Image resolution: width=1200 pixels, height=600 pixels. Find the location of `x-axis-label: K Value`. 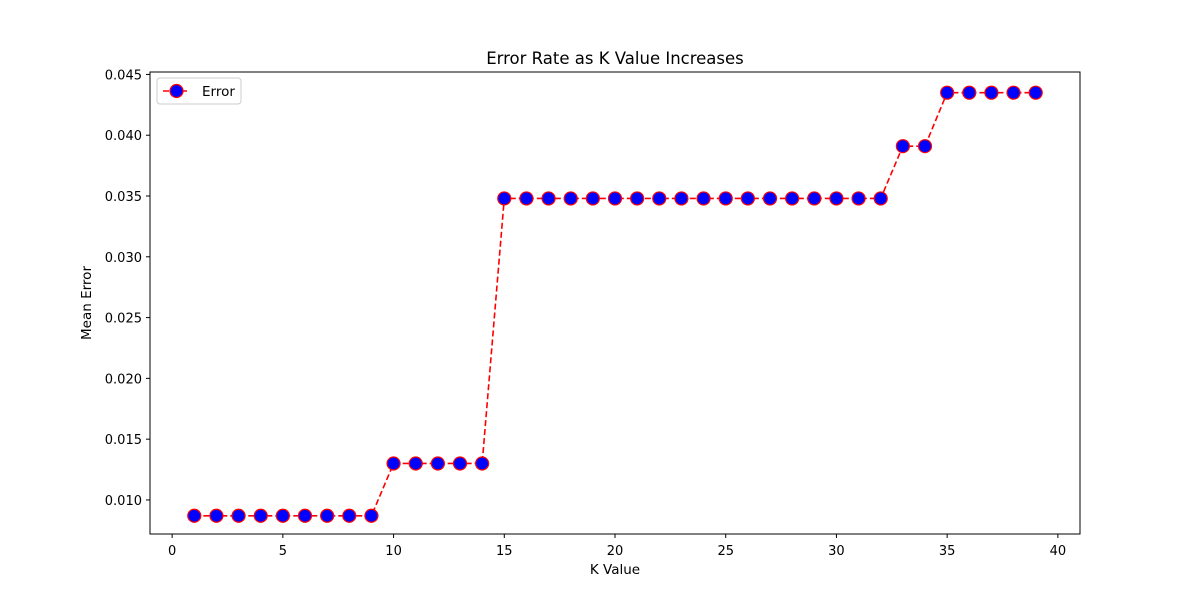

x-axis-label: K Value is located at coordinates (615, 570).